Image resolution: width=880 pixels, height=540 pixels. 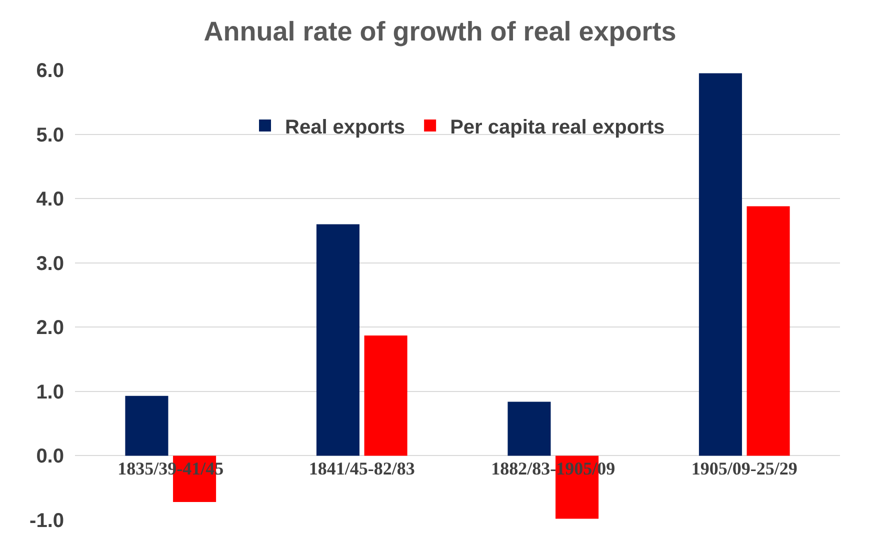 What do you see at coordinates (47, 521) in the screenshot?
I see `y-tick-label: -1.0` at bounding box center [47, 521].